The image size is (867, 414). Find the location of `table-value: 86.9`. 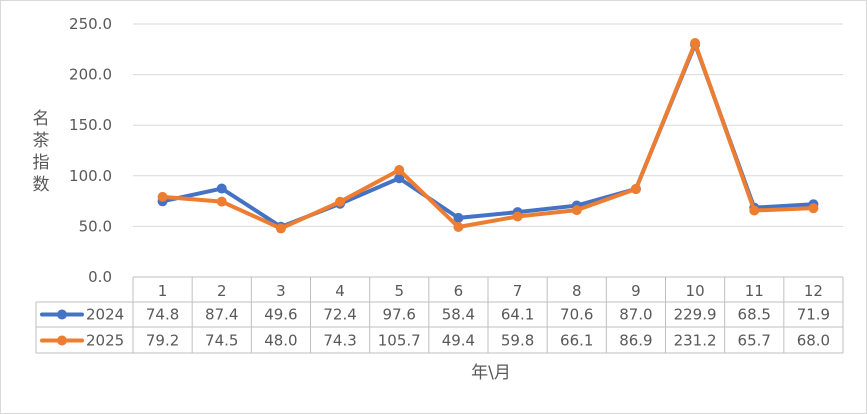

table-value: 86.9 is located at coordinates (635, 341).